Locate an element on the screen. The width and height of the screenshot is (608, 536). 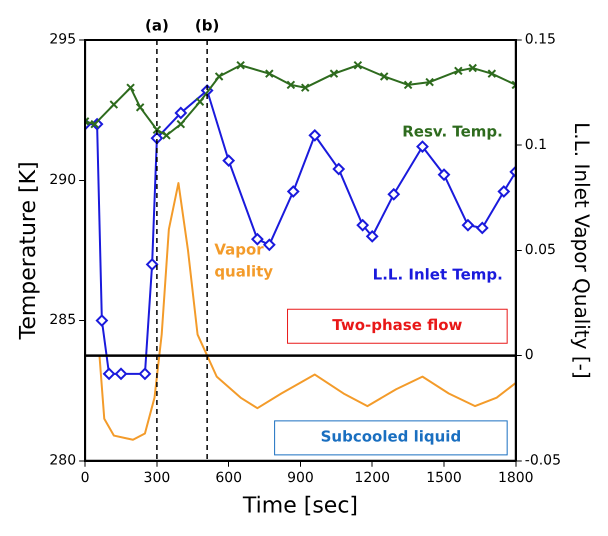
x-tick-label: 1500 is located at coordinates (444, 478).